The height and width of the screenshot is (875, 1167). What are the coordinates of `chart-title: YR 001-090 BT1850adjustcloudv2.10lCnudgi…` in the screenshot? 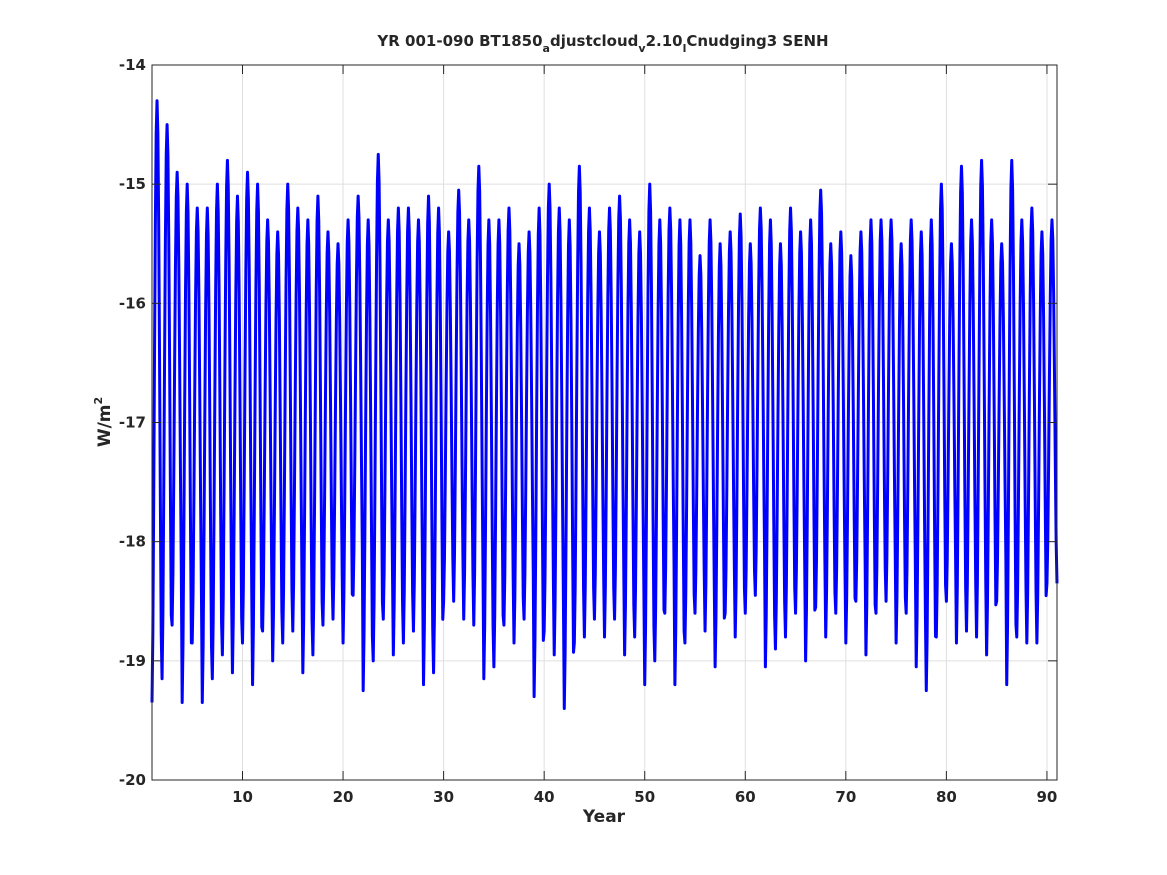 It's located at (602, 43).